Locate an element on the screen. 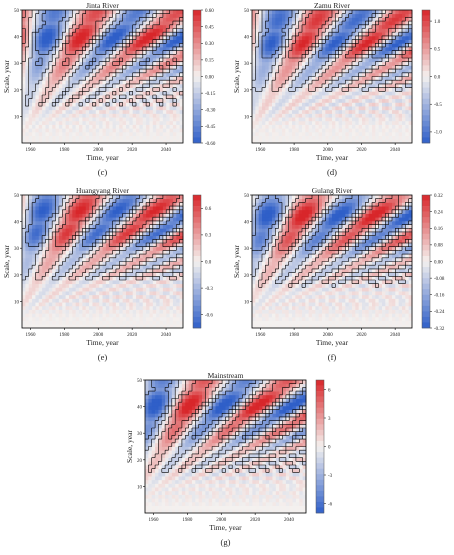 The height and width of the screenshot is (555, 454). y-tick-label: 50 is located at coordinates (247, 11).